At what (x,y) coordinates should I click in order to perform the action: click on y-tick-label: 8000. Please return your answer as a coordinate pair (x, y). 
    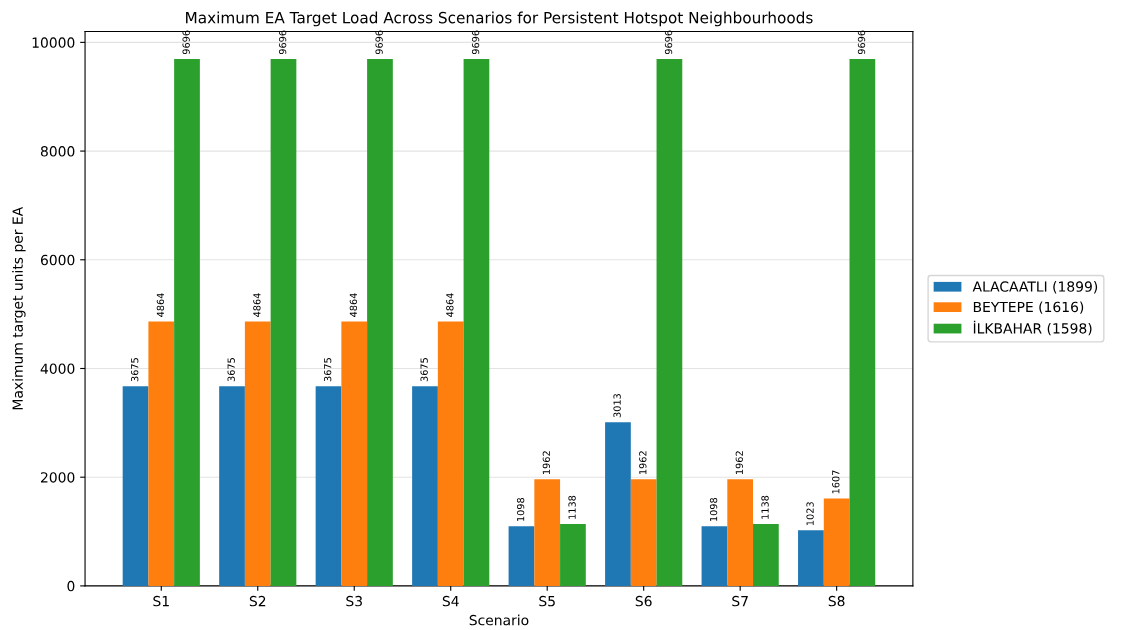
    Looking at the image, I should click on (57, 151).